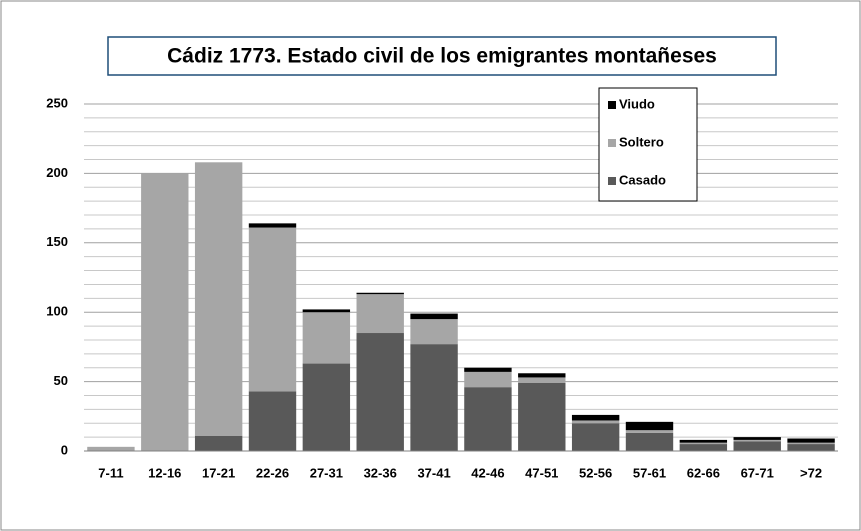 The width and height of the screenshot is (861, 531). Describe the element at coordinates (57, 172) in the screenshot. I see `y-tick-label: 200` at that location.